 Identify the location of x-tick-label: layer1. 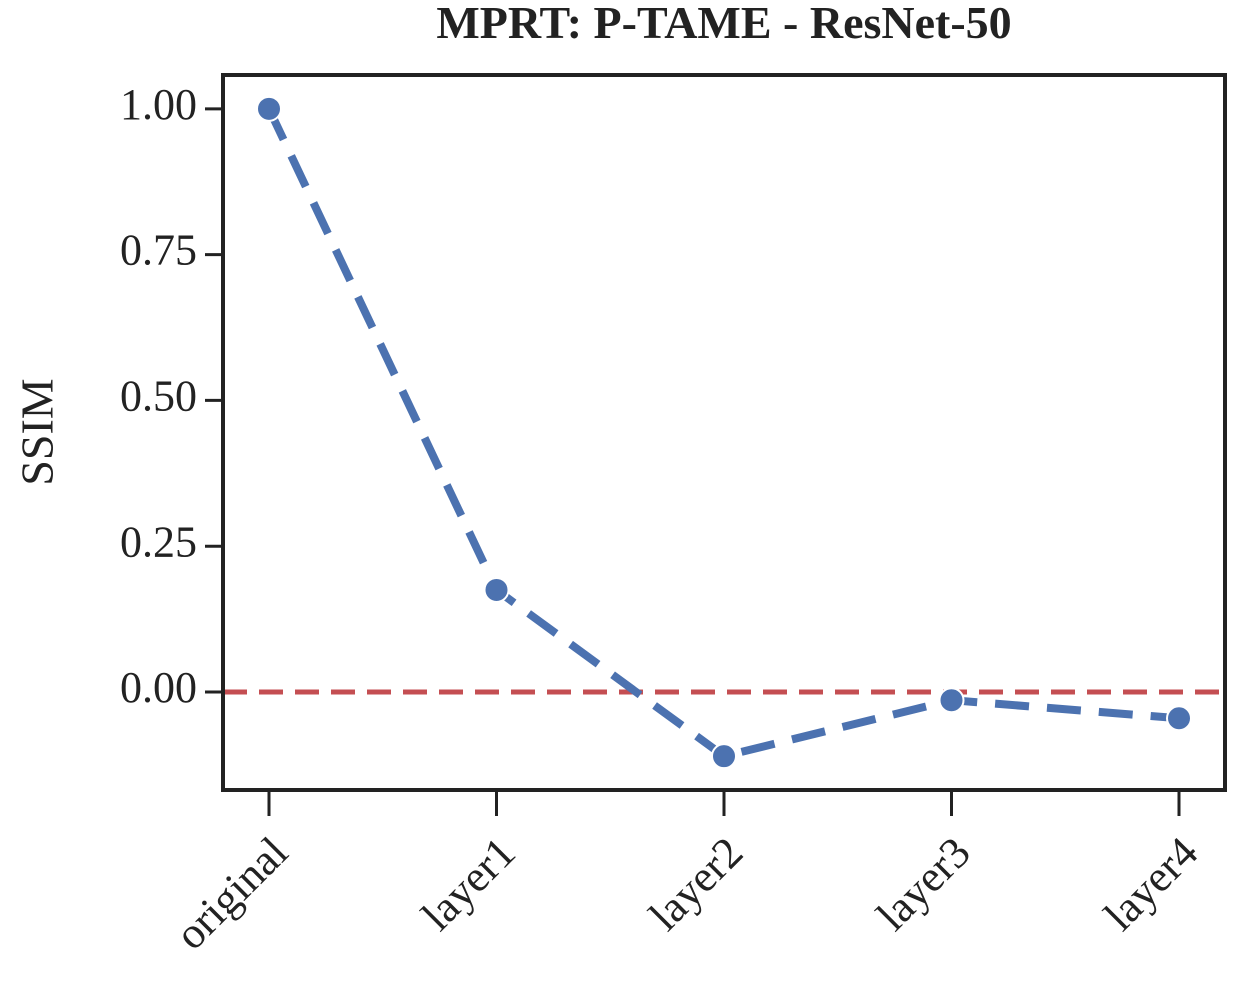
(468, 884).